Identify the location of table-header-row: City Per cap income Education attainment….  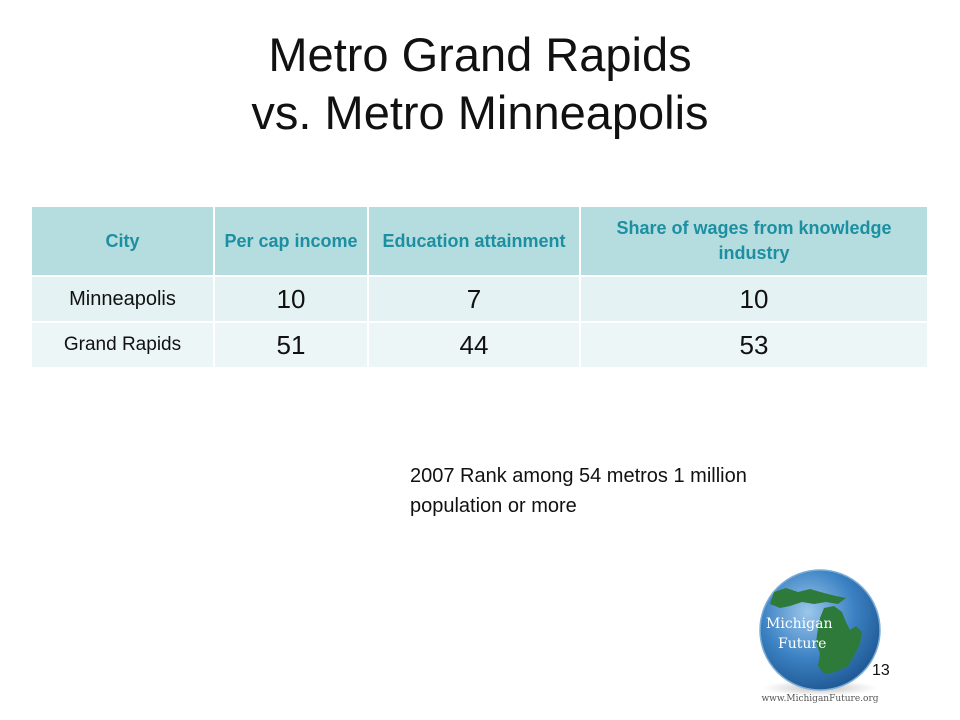
(480, 241).